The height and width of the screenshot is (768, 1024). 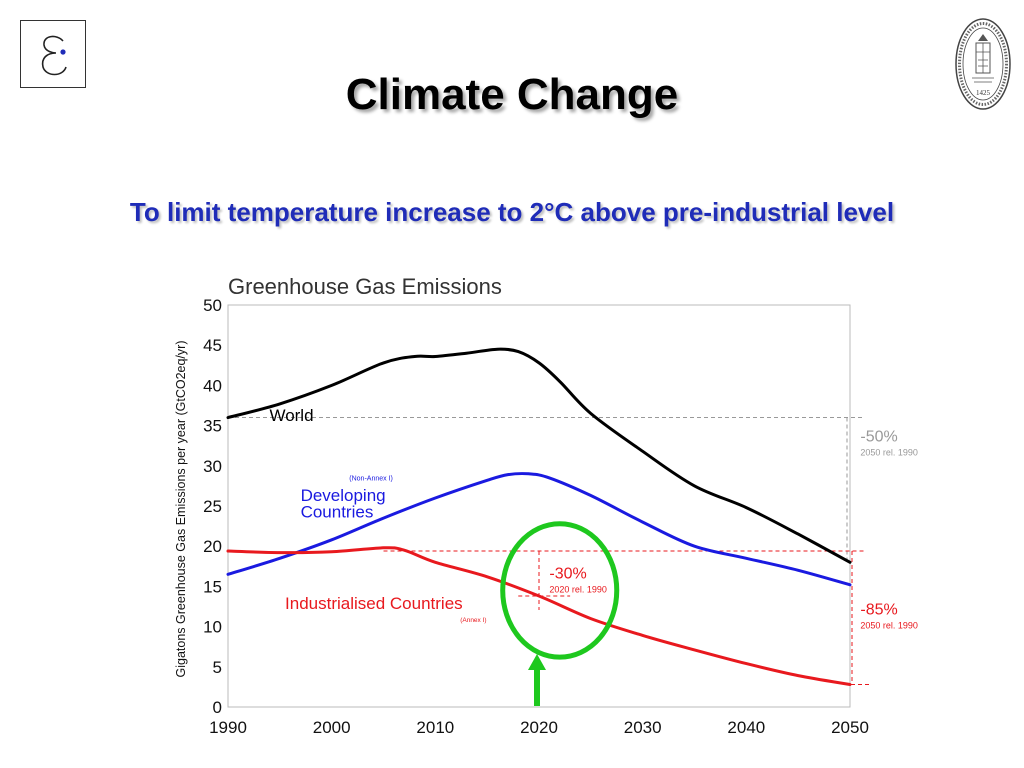 I want to click on seal-year: 1425, so click(x=983, y=93).